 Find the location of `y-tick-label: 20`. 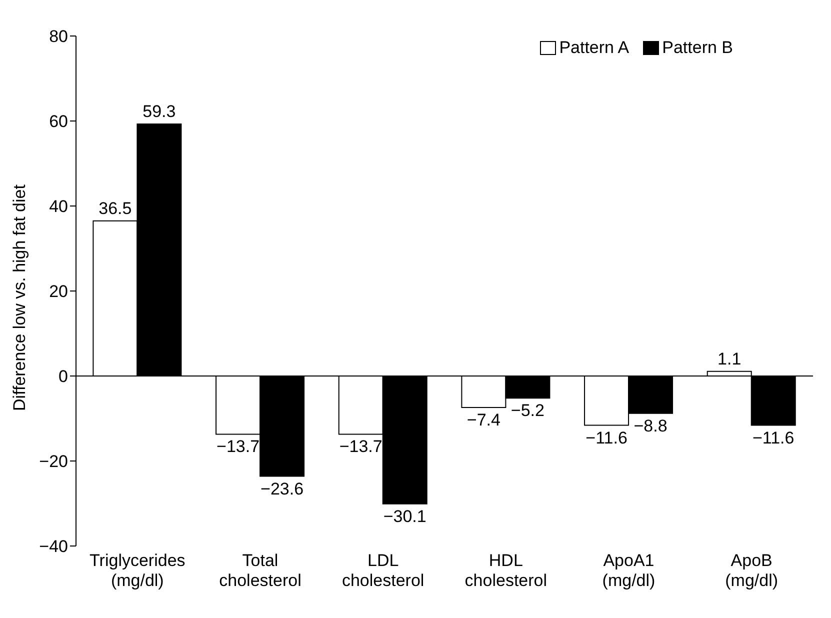

y-tick-label: 20 is located at coordinates (58, 292).